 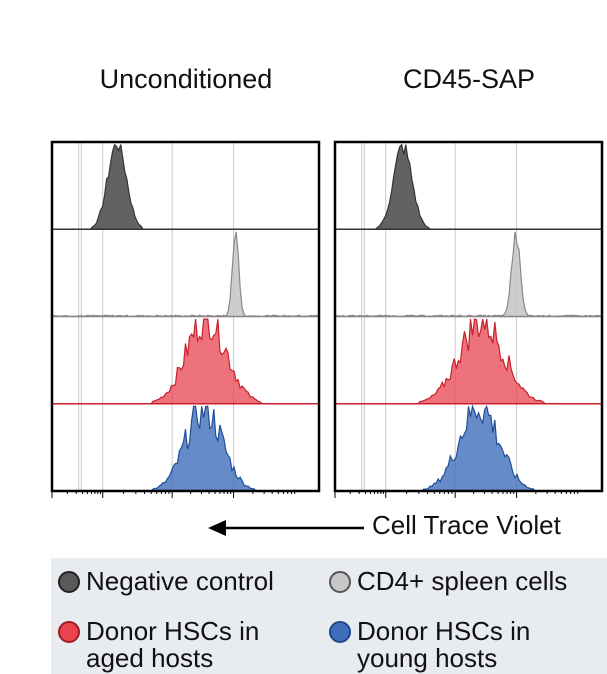 What do you see at coordinates (469, 79) in the screenshot?
I see `panel-title-cd45-sap: CD45-SAP` at bounding box center [469, 79].